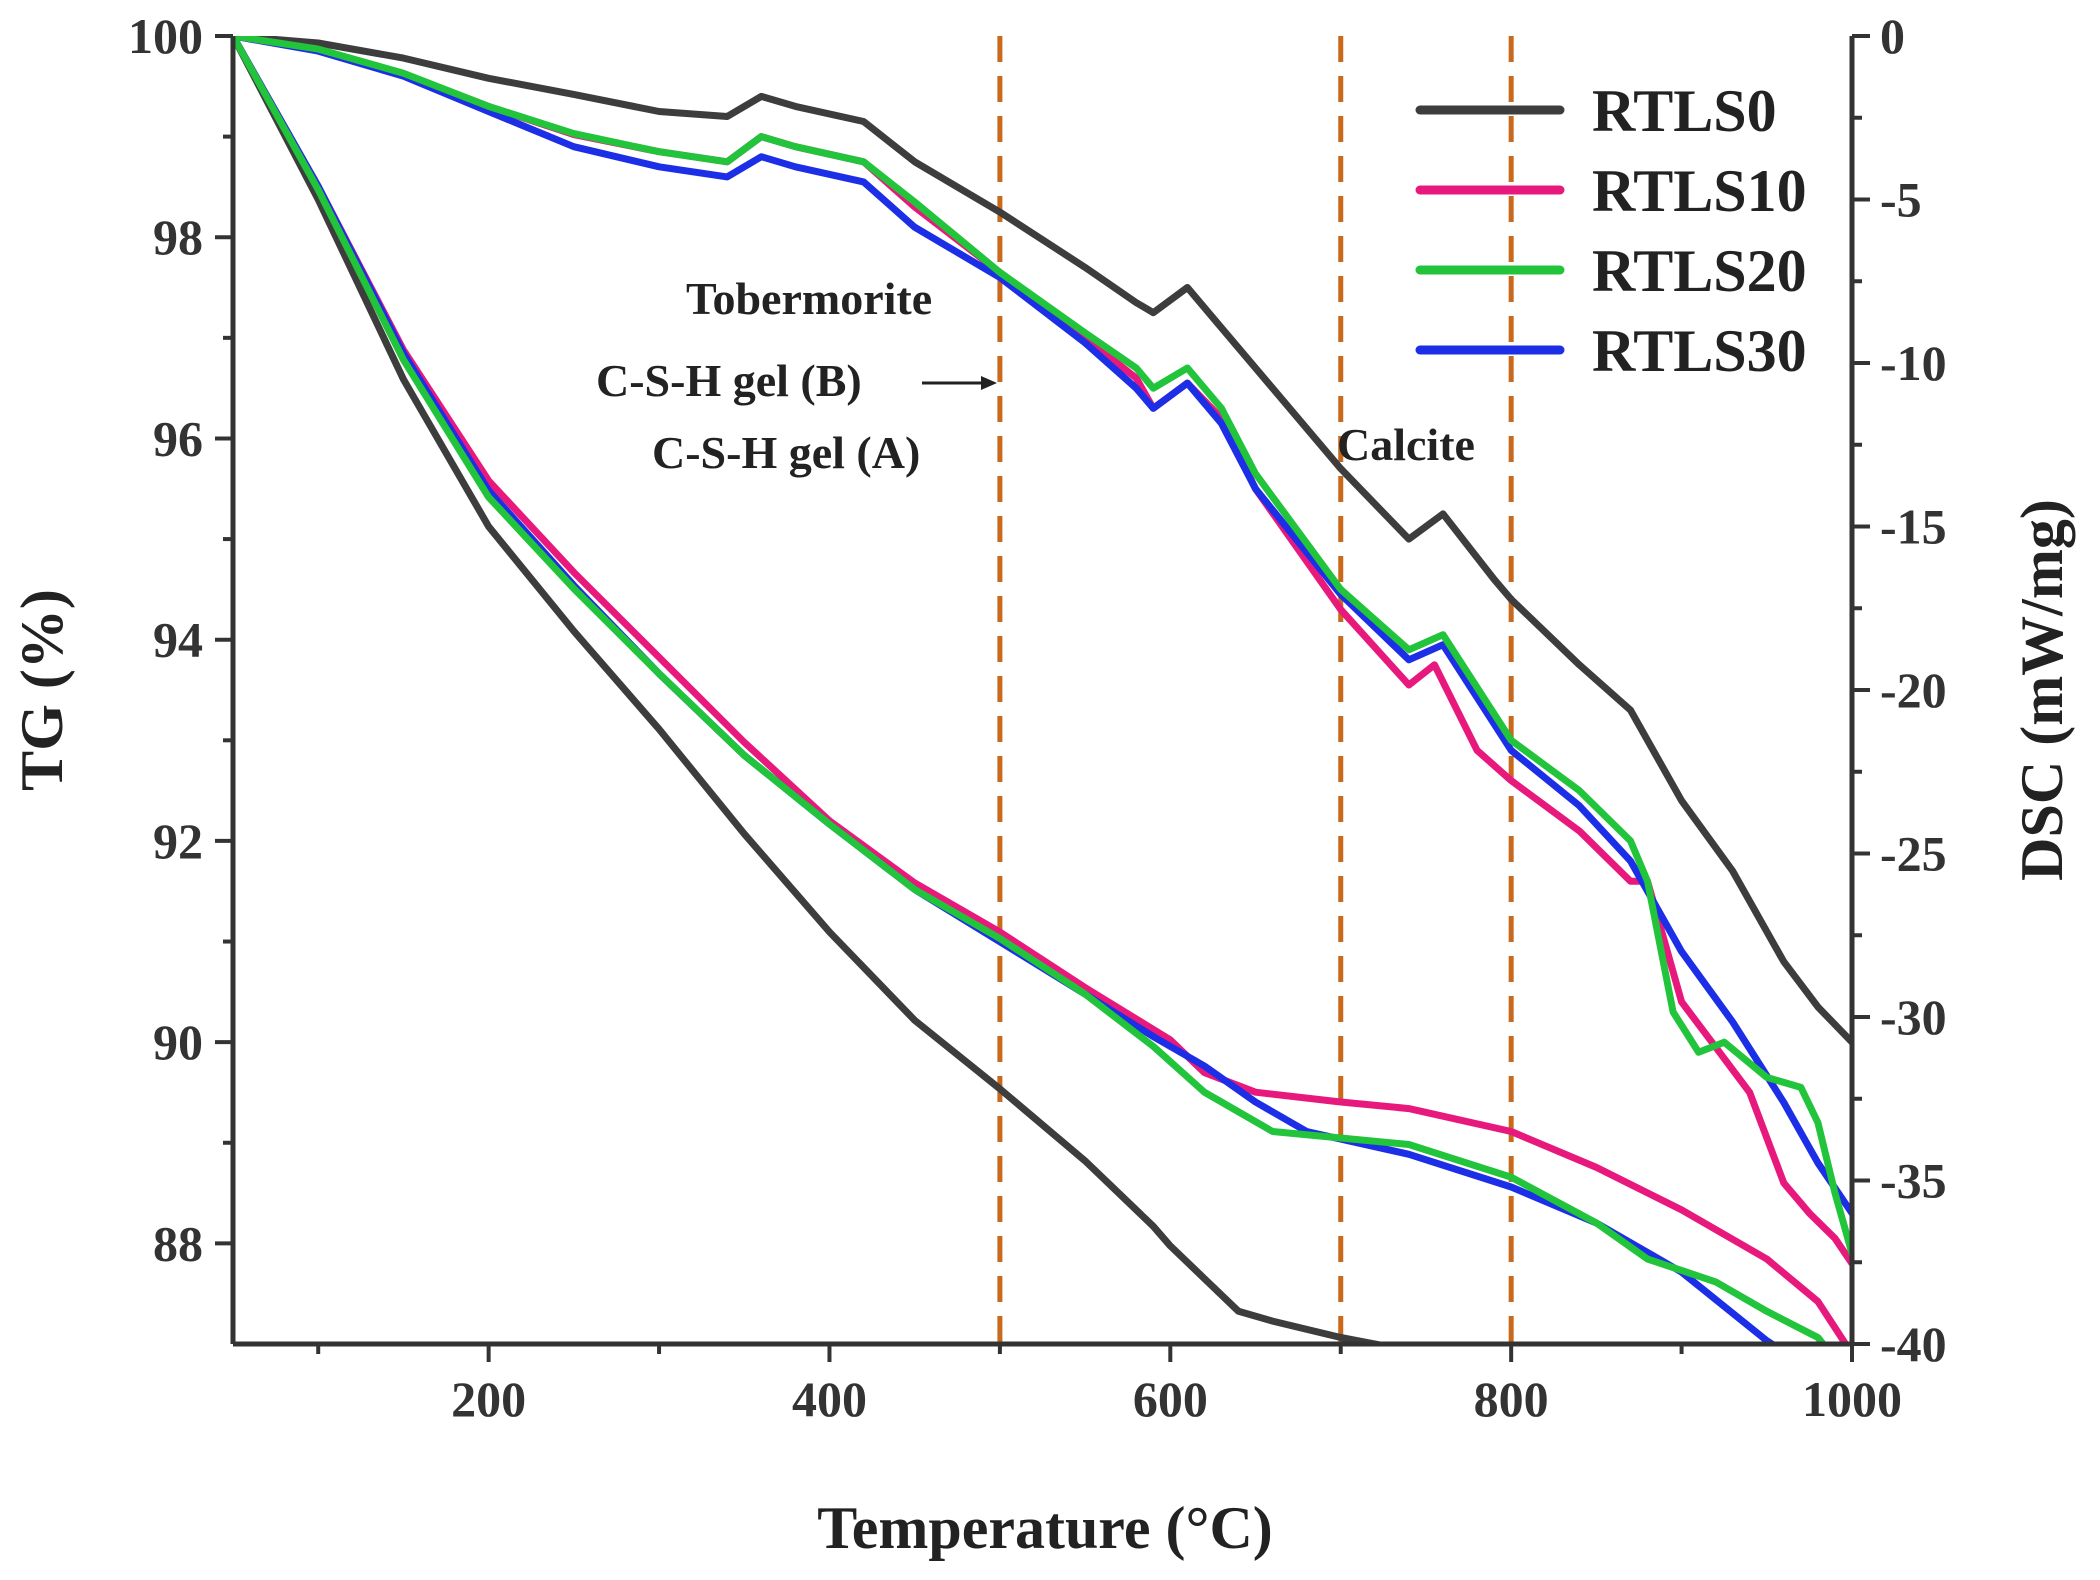  Describe the element at coordinates (1901, 200) in the screenshot. I see `y-right-tick-label: -5` at that location.